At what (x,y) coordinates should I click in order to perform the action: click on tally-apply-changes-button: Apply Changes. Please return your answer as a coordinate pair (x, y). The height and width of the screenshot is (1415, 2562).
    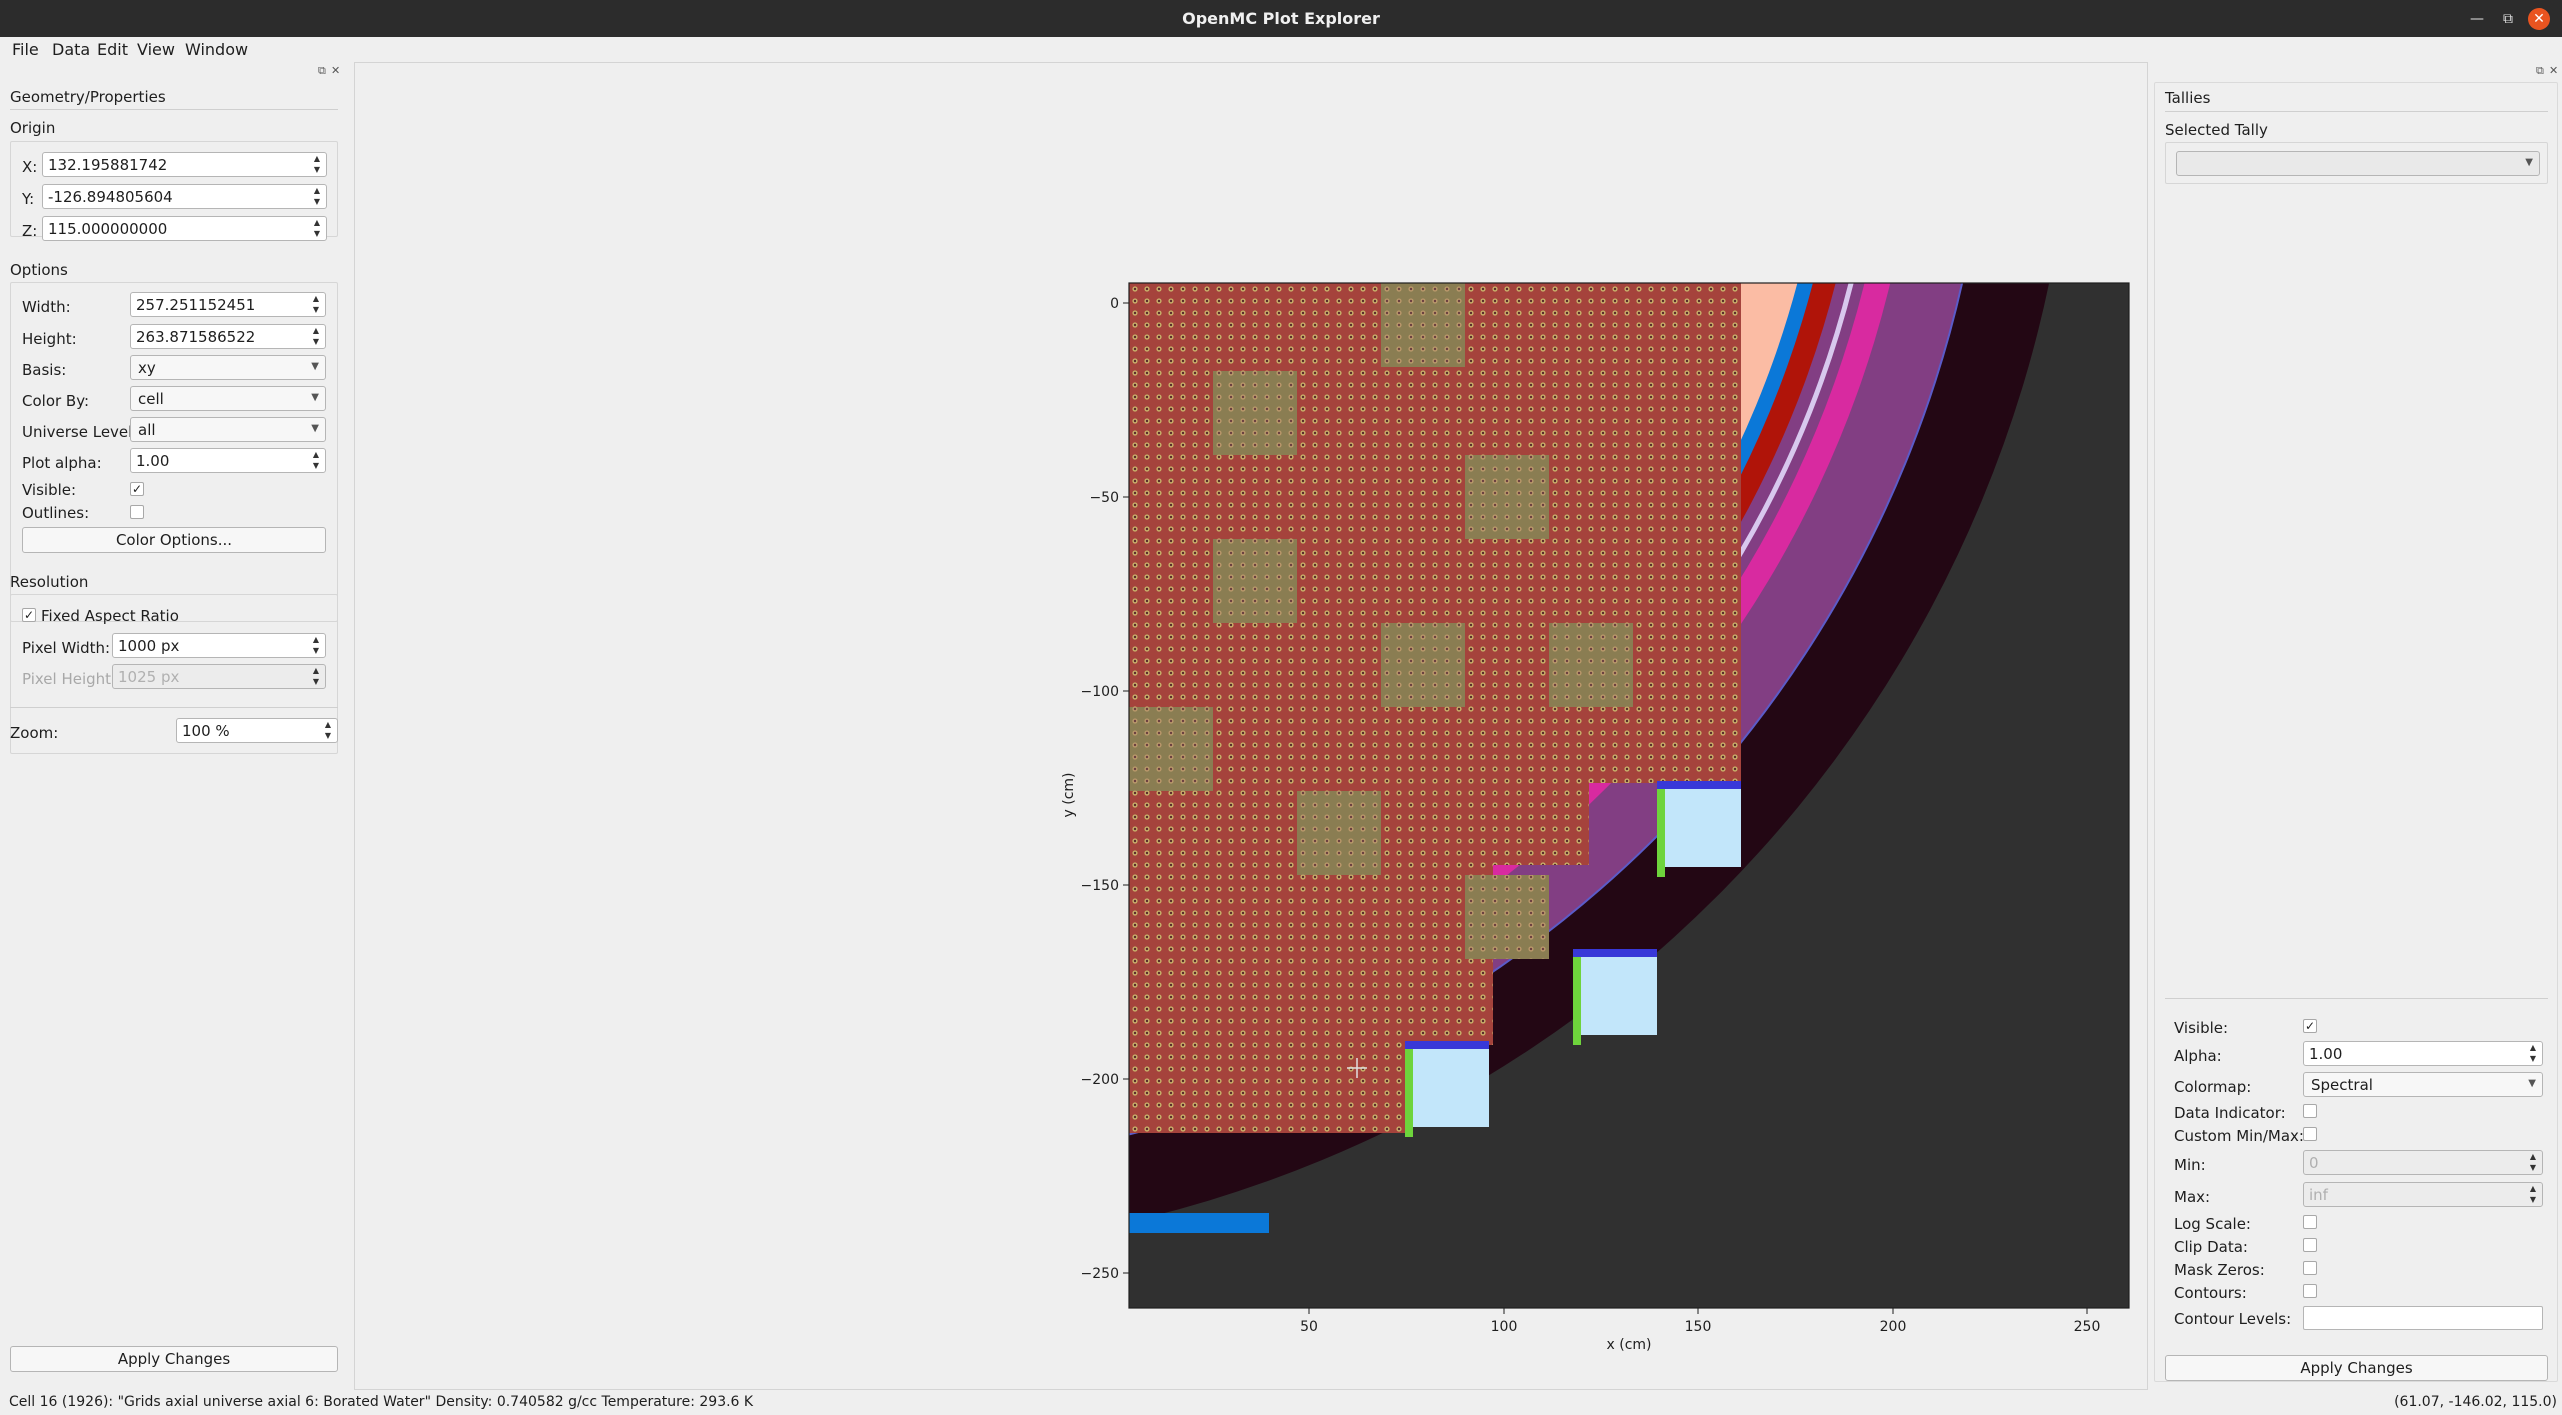
    Looking at the image, I should click on (2356, 1368).